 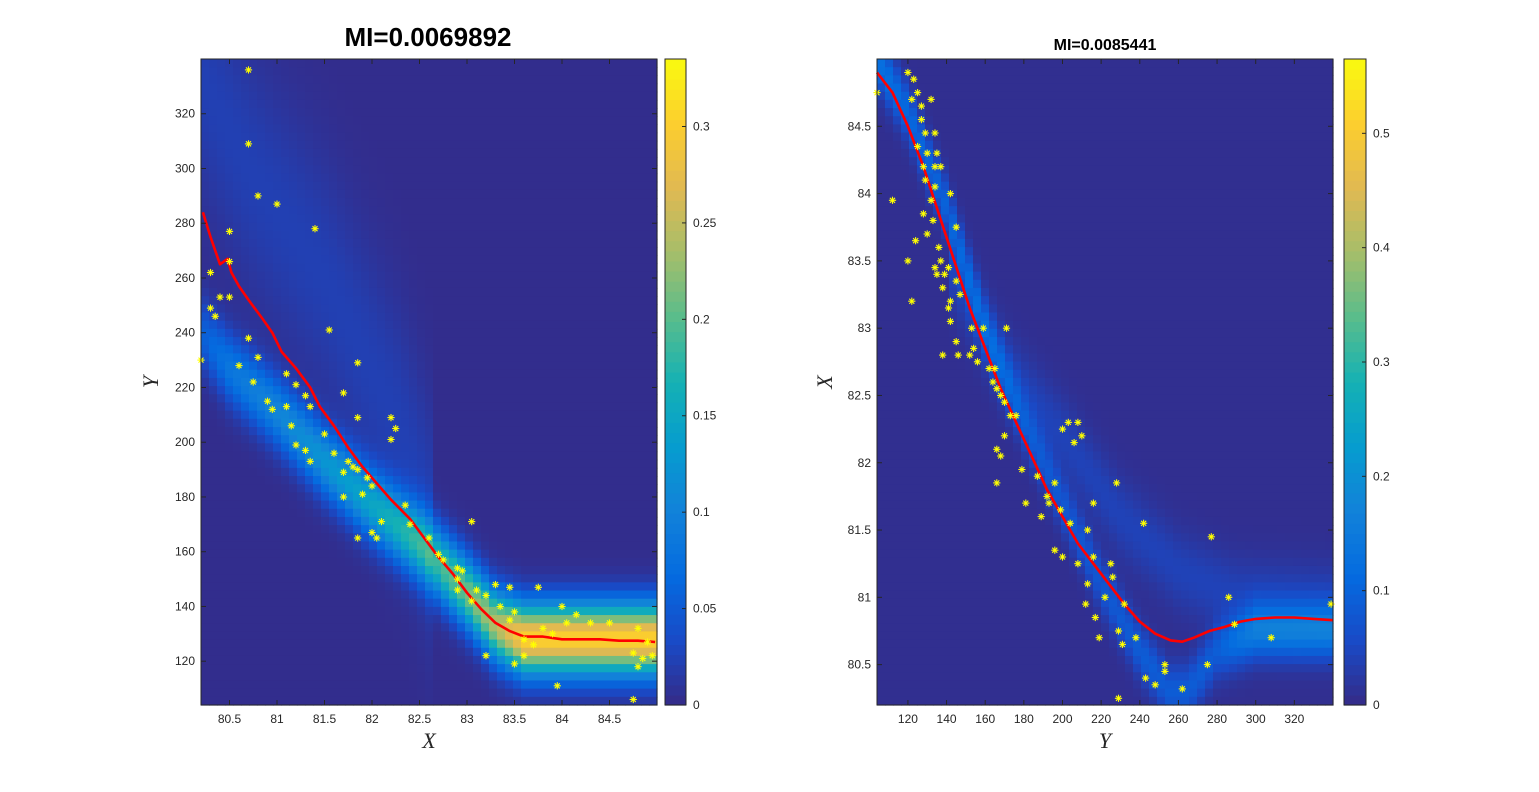 I want to click on x-tick-label: 81, so click(x=277, y=719).